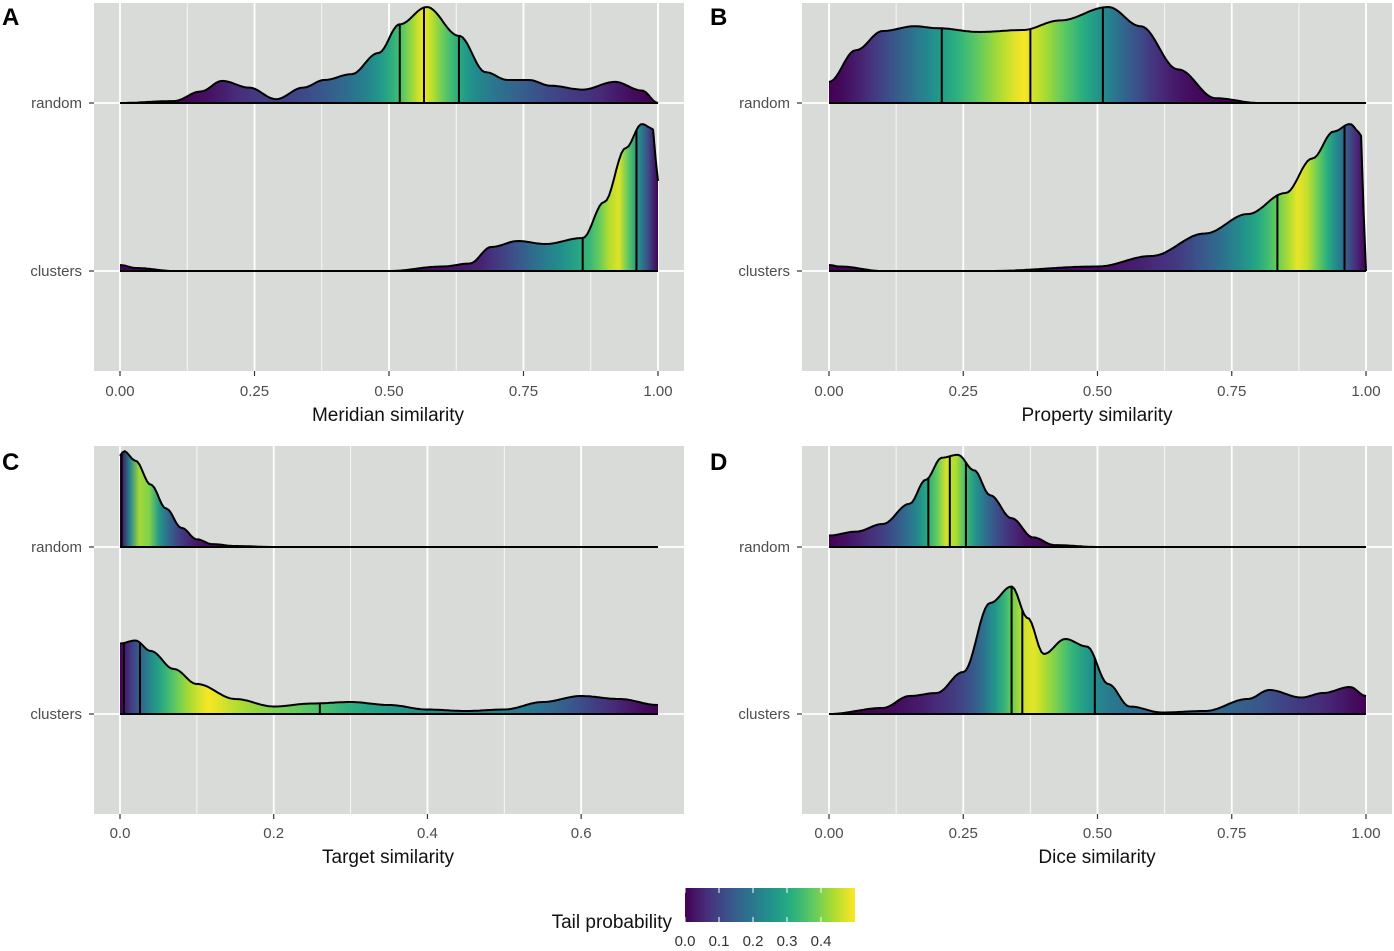 This screenshot has width=1394, height=951. Describe the element at coordinates (273, 833) in the screenshot. I see `x-tick-label: 0.2` at that location.